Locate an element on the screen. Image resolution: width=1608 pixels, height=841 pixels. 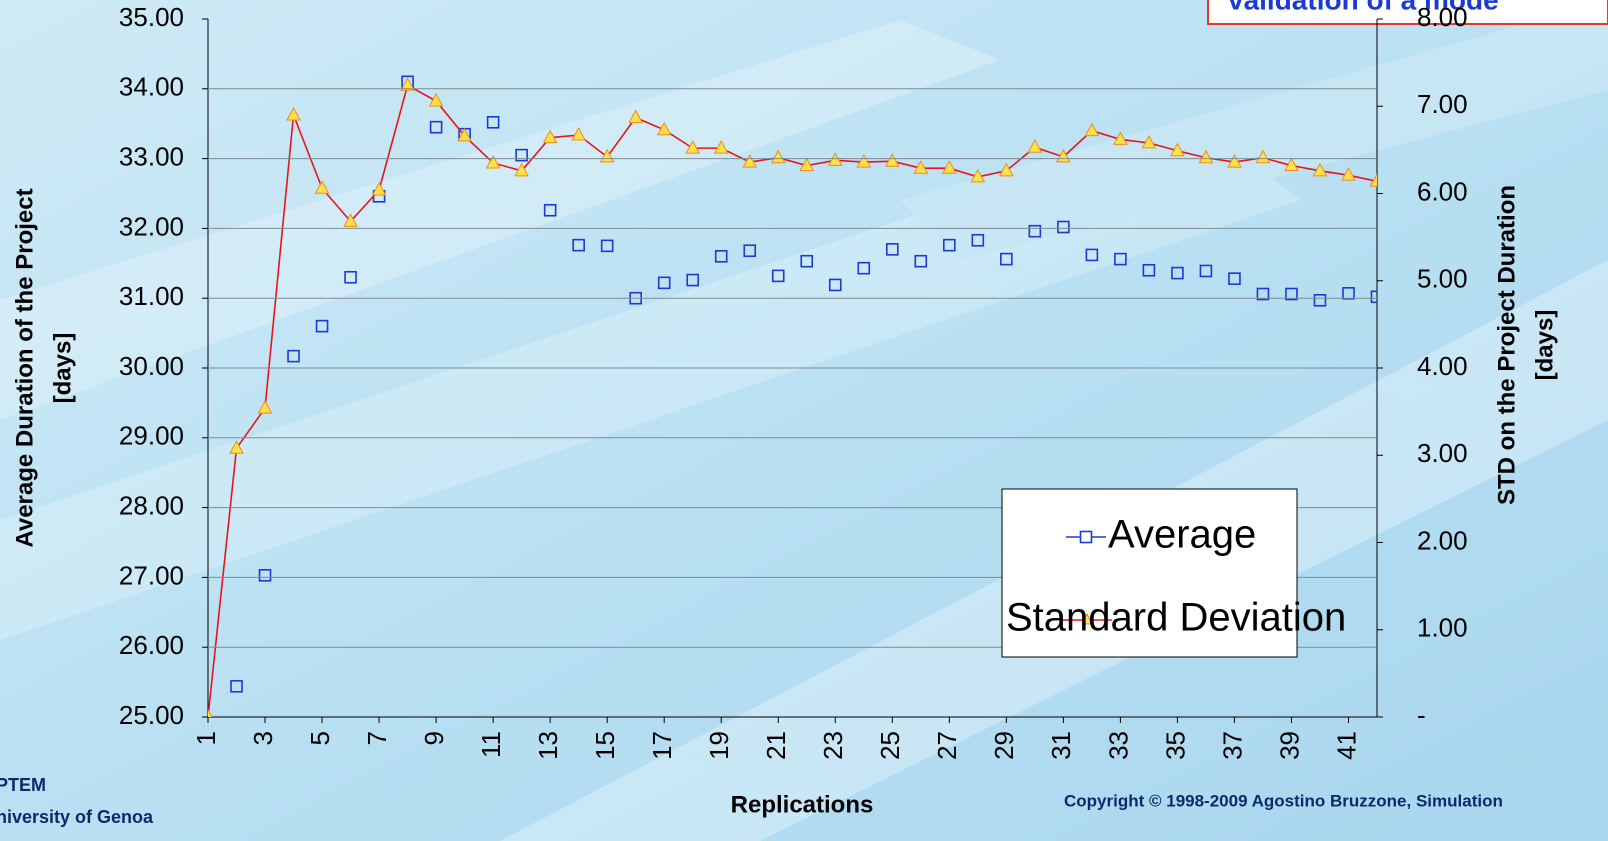
y2-tick-label: 8.00 is located at coordinates (1442, 17).